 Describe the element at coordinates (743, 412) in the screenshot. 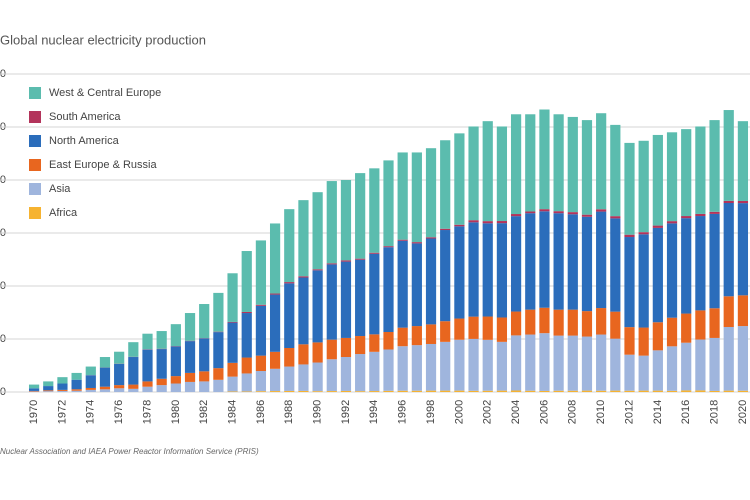

I see `x-tick-label: 2020` at that location.